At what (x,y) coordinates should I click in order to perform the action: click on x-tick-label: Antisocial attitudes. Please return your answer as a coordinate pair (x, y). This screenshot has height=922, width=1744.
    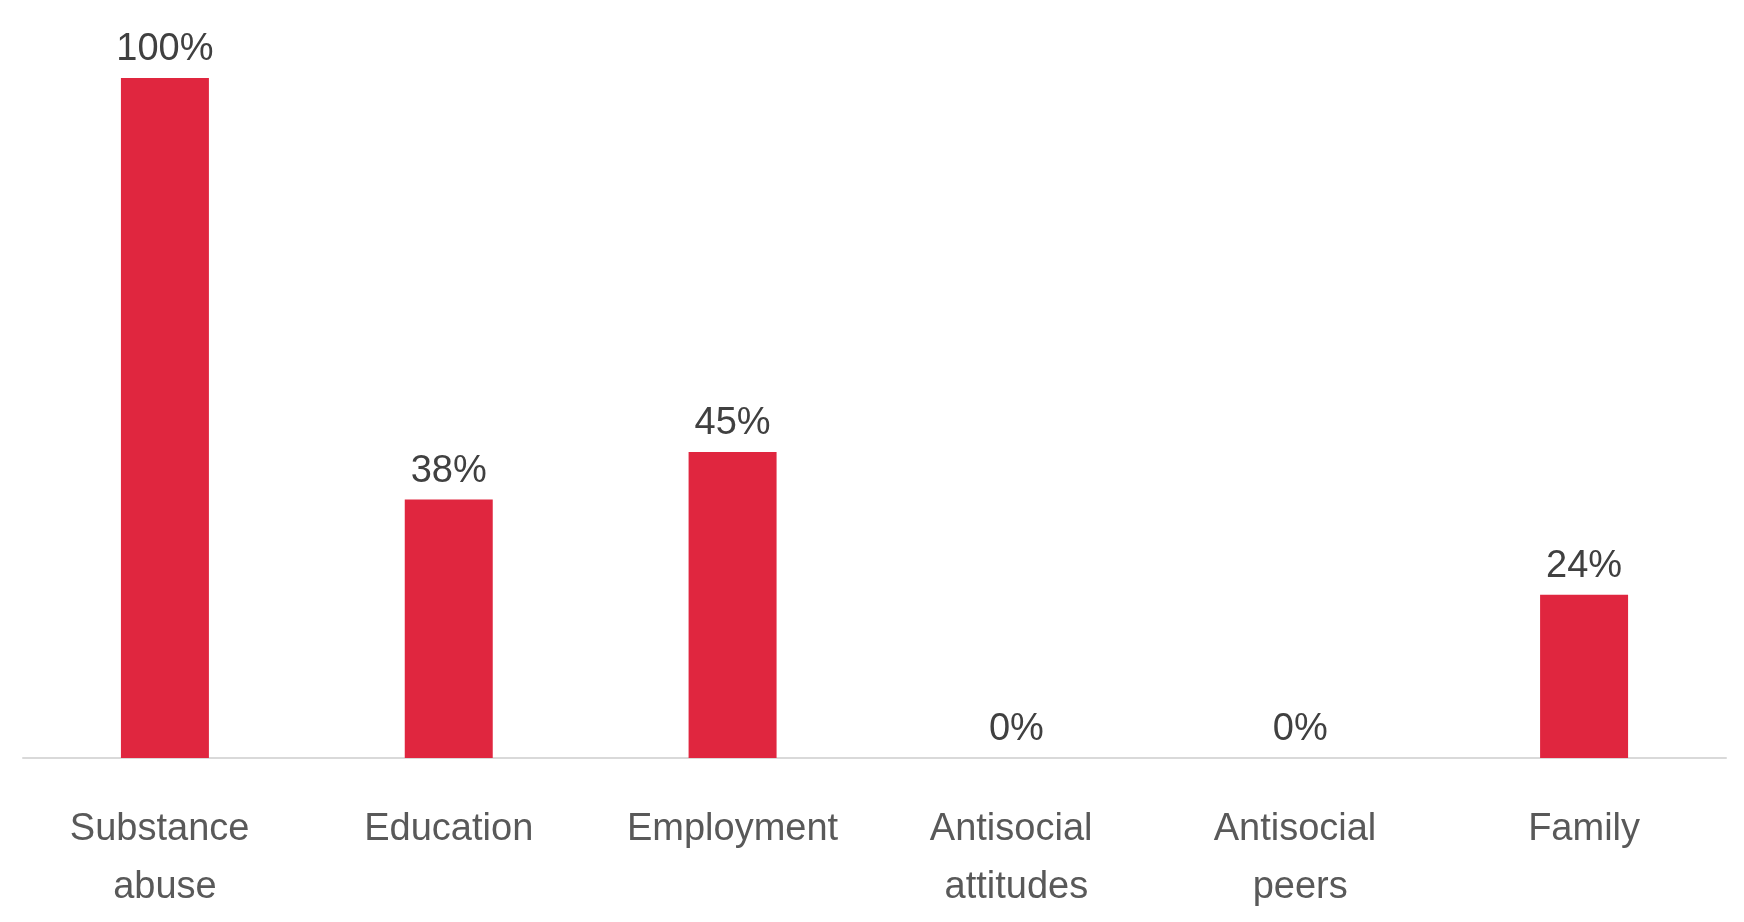
    Looking at the image, I should click on (1016, 856).